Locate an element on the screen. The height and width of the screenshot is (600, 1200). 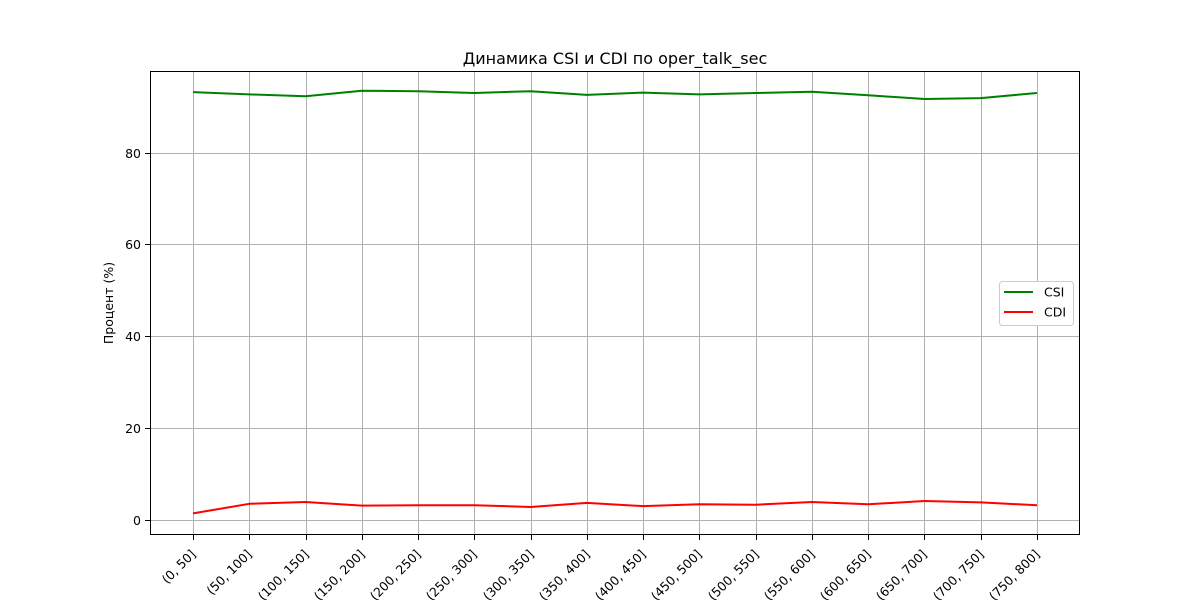
x-tick-label: (250, 300] is located at coordinates (451, 573).